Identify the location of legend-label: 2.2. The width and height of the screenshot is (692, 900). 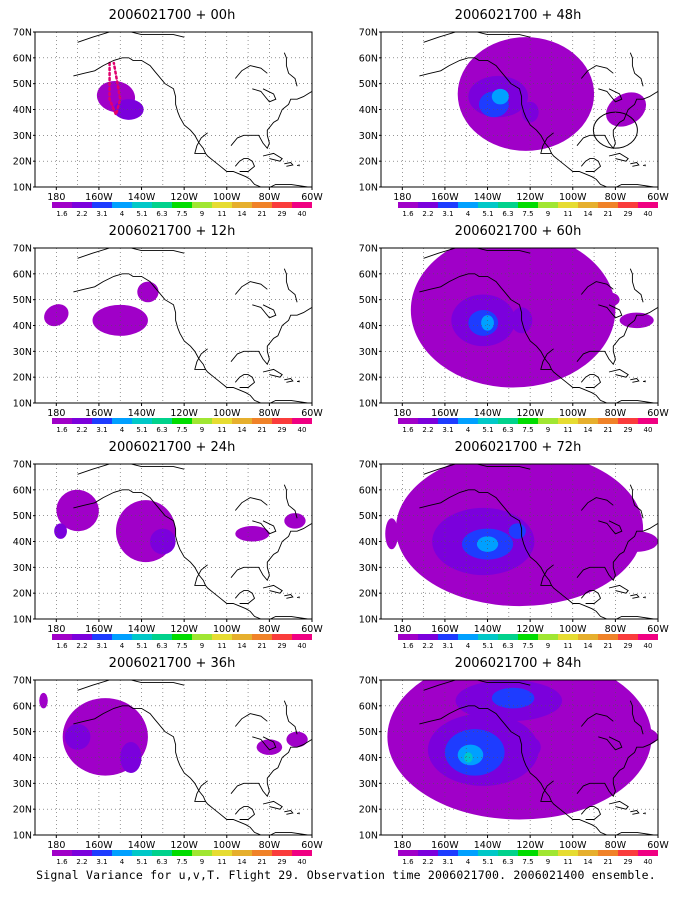
(81, 861).